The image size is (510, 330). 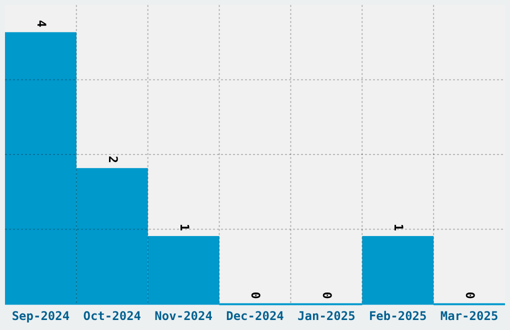 I want to click on data-label: 4, so click(x=41, y=24).